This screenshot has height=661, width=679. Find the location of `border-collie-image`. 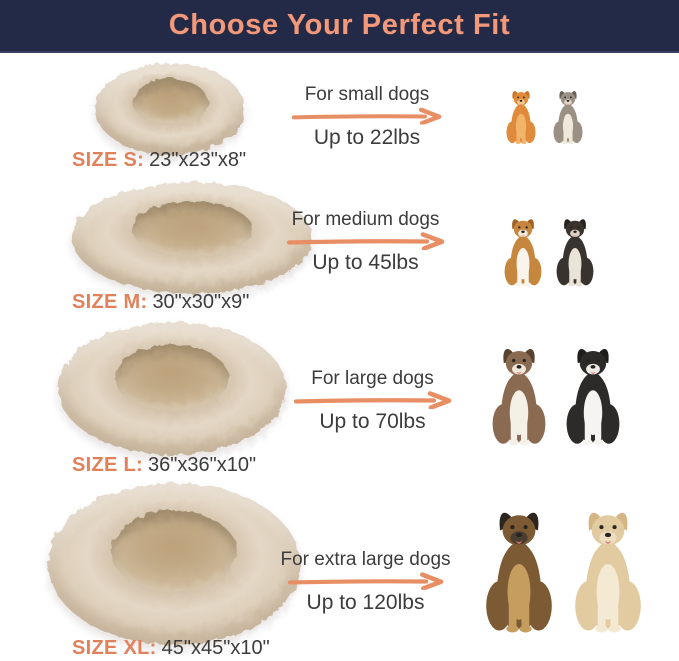

border-collie-image is located at coordinates (593, 390).